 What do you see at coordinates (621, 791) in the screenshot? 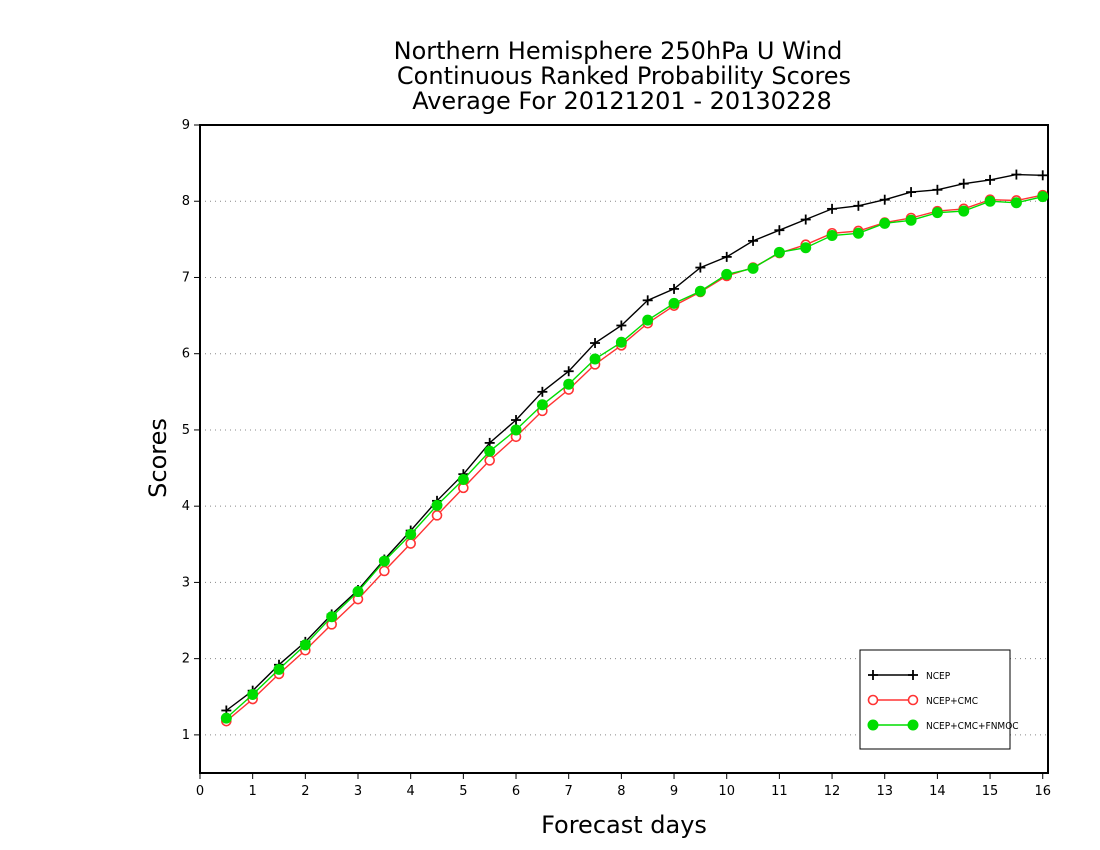
I see `x-tick-label-8: 8` at bounding box center [621, 791].